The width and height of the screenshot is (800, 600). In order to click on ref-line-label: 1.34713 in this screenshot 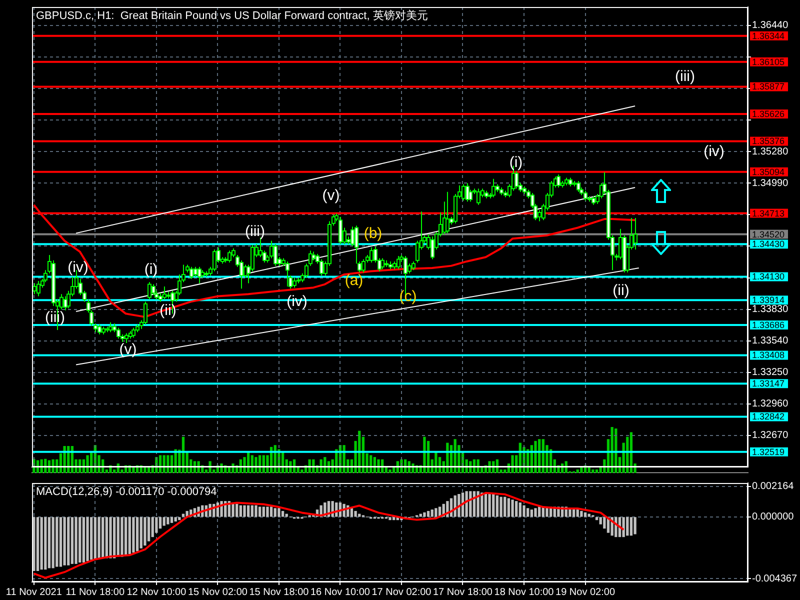, I will do `click(768, 213)`.